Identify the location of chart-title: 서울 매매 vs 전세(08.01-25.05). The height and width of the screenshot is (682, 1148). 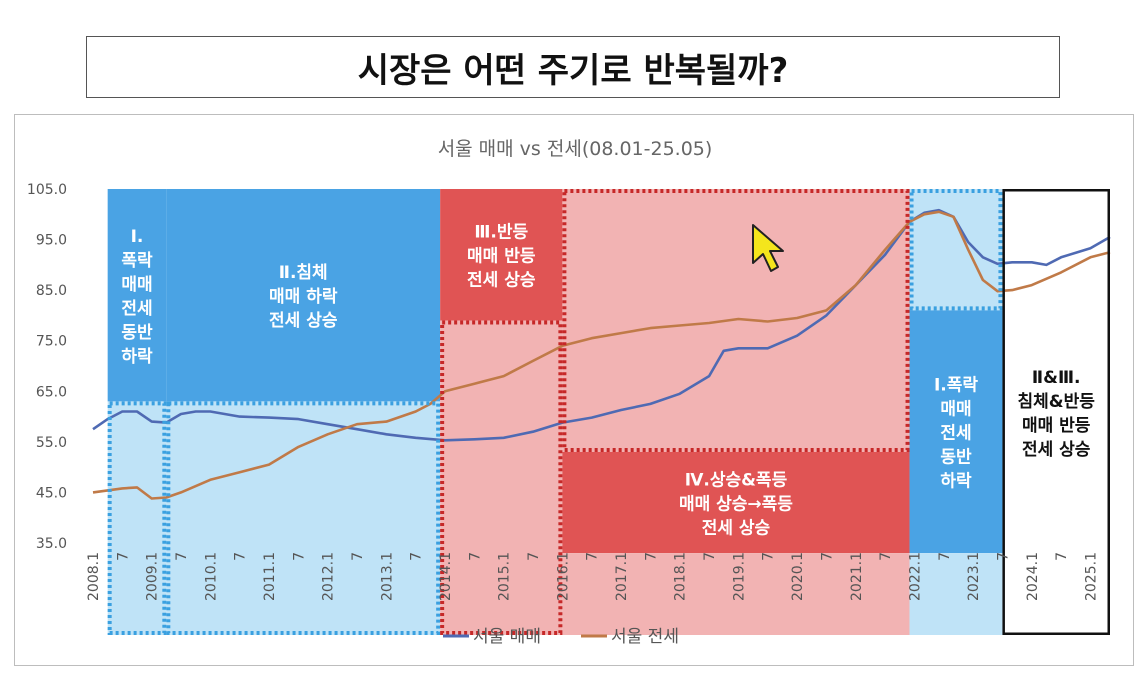
(575, 149).